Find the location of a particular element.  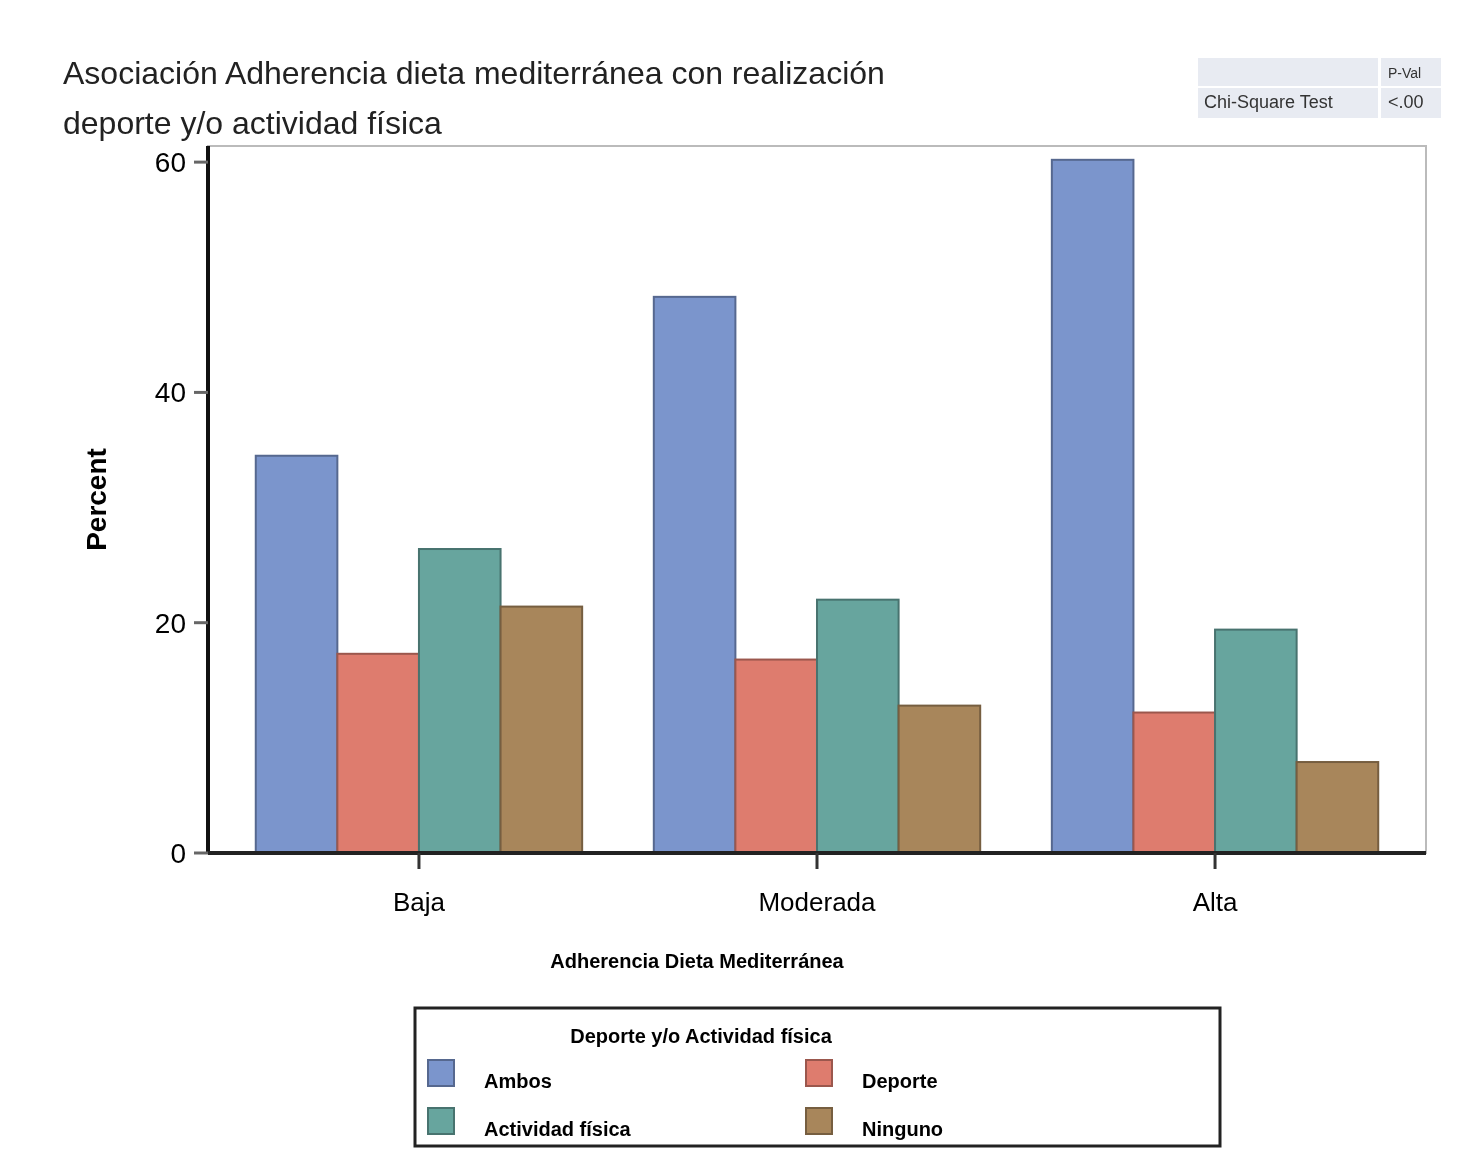

y-tick-label: 60 is located at coordinates (170, 162).